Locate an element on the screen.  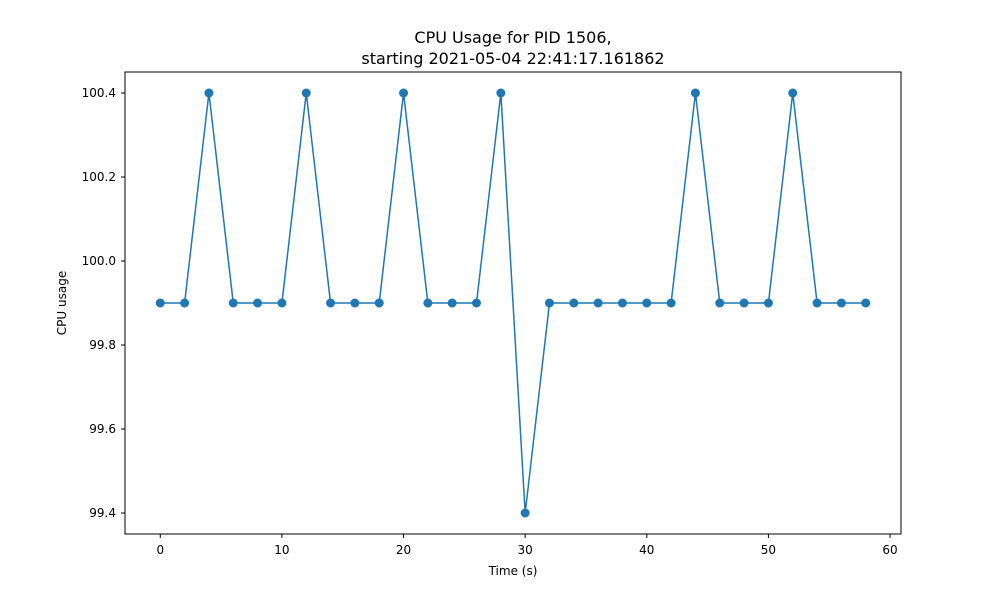
x-tick-label: 40 is located at coordinates (646, 550).